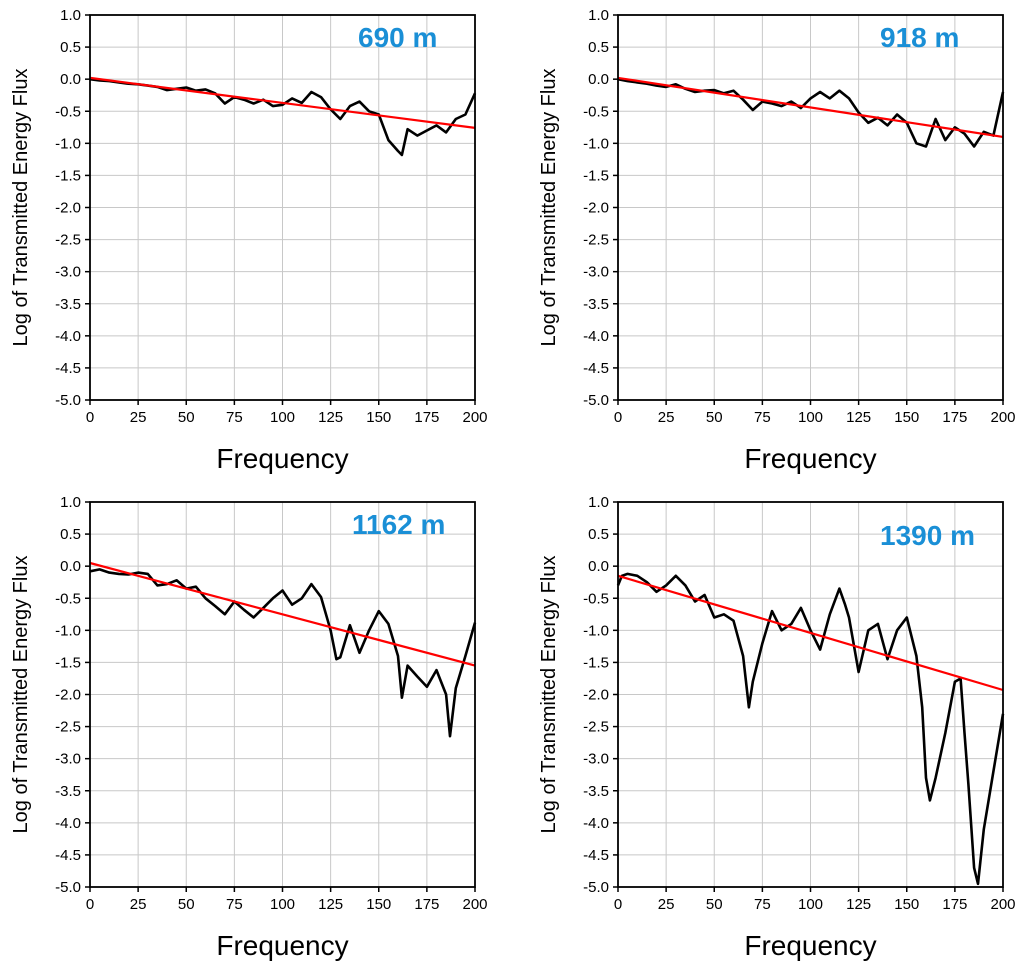  What do you see at coordinates (927, 535) in the screenshot?
I see `depth-label: 1390 m` at bounding box center [927, 535].